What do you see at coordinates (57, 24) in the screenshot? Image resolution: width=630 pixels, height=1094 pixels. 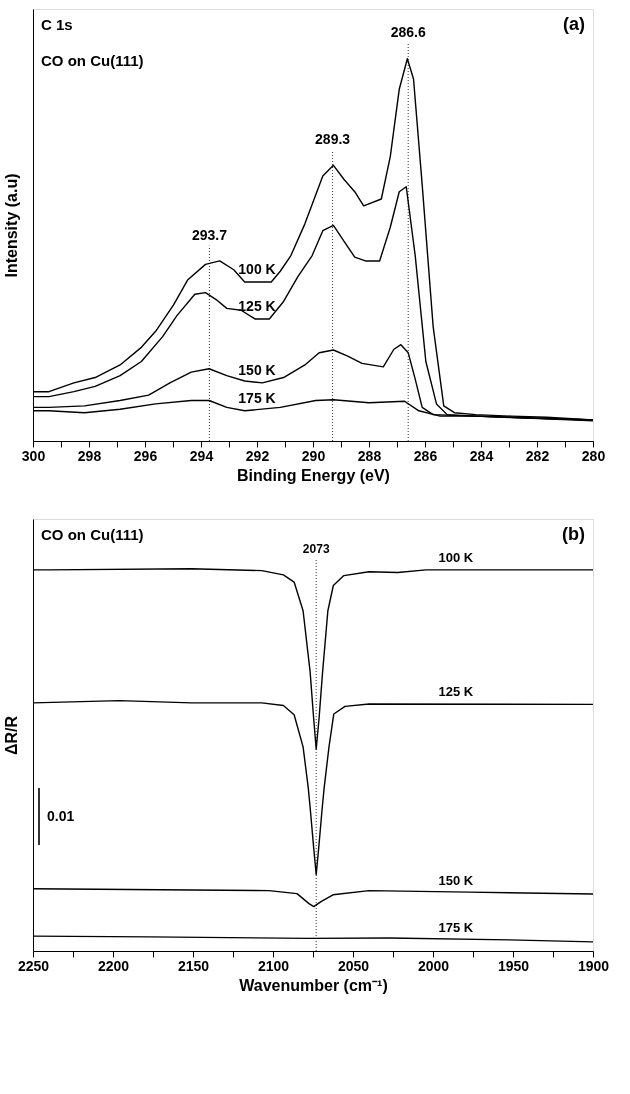 I see `text: C 1s` at bounding box center [57, 24].